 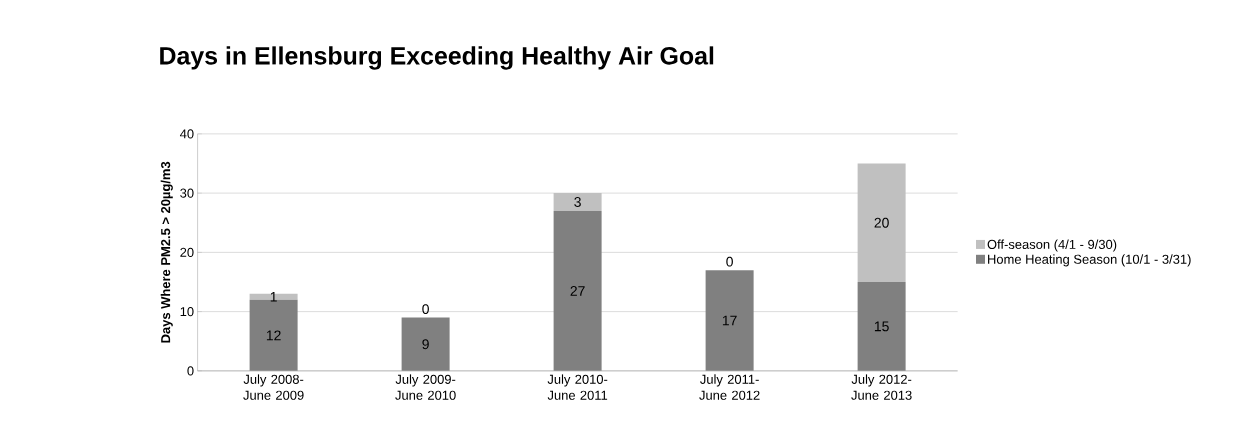 I want to click on data-label: 9, so click(x=425, y=344).